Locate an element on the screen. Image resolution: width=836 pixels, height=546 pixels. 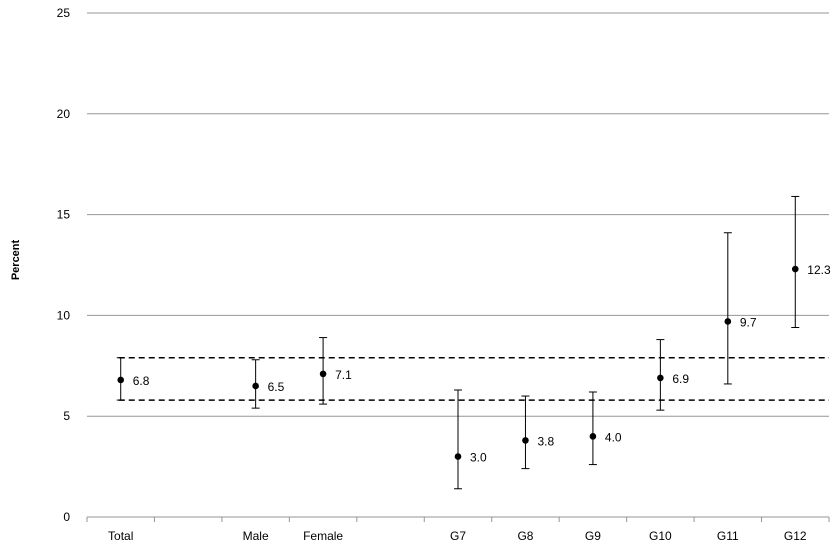
data-label-g9: 4.0 is located at coordinates (613, 437).